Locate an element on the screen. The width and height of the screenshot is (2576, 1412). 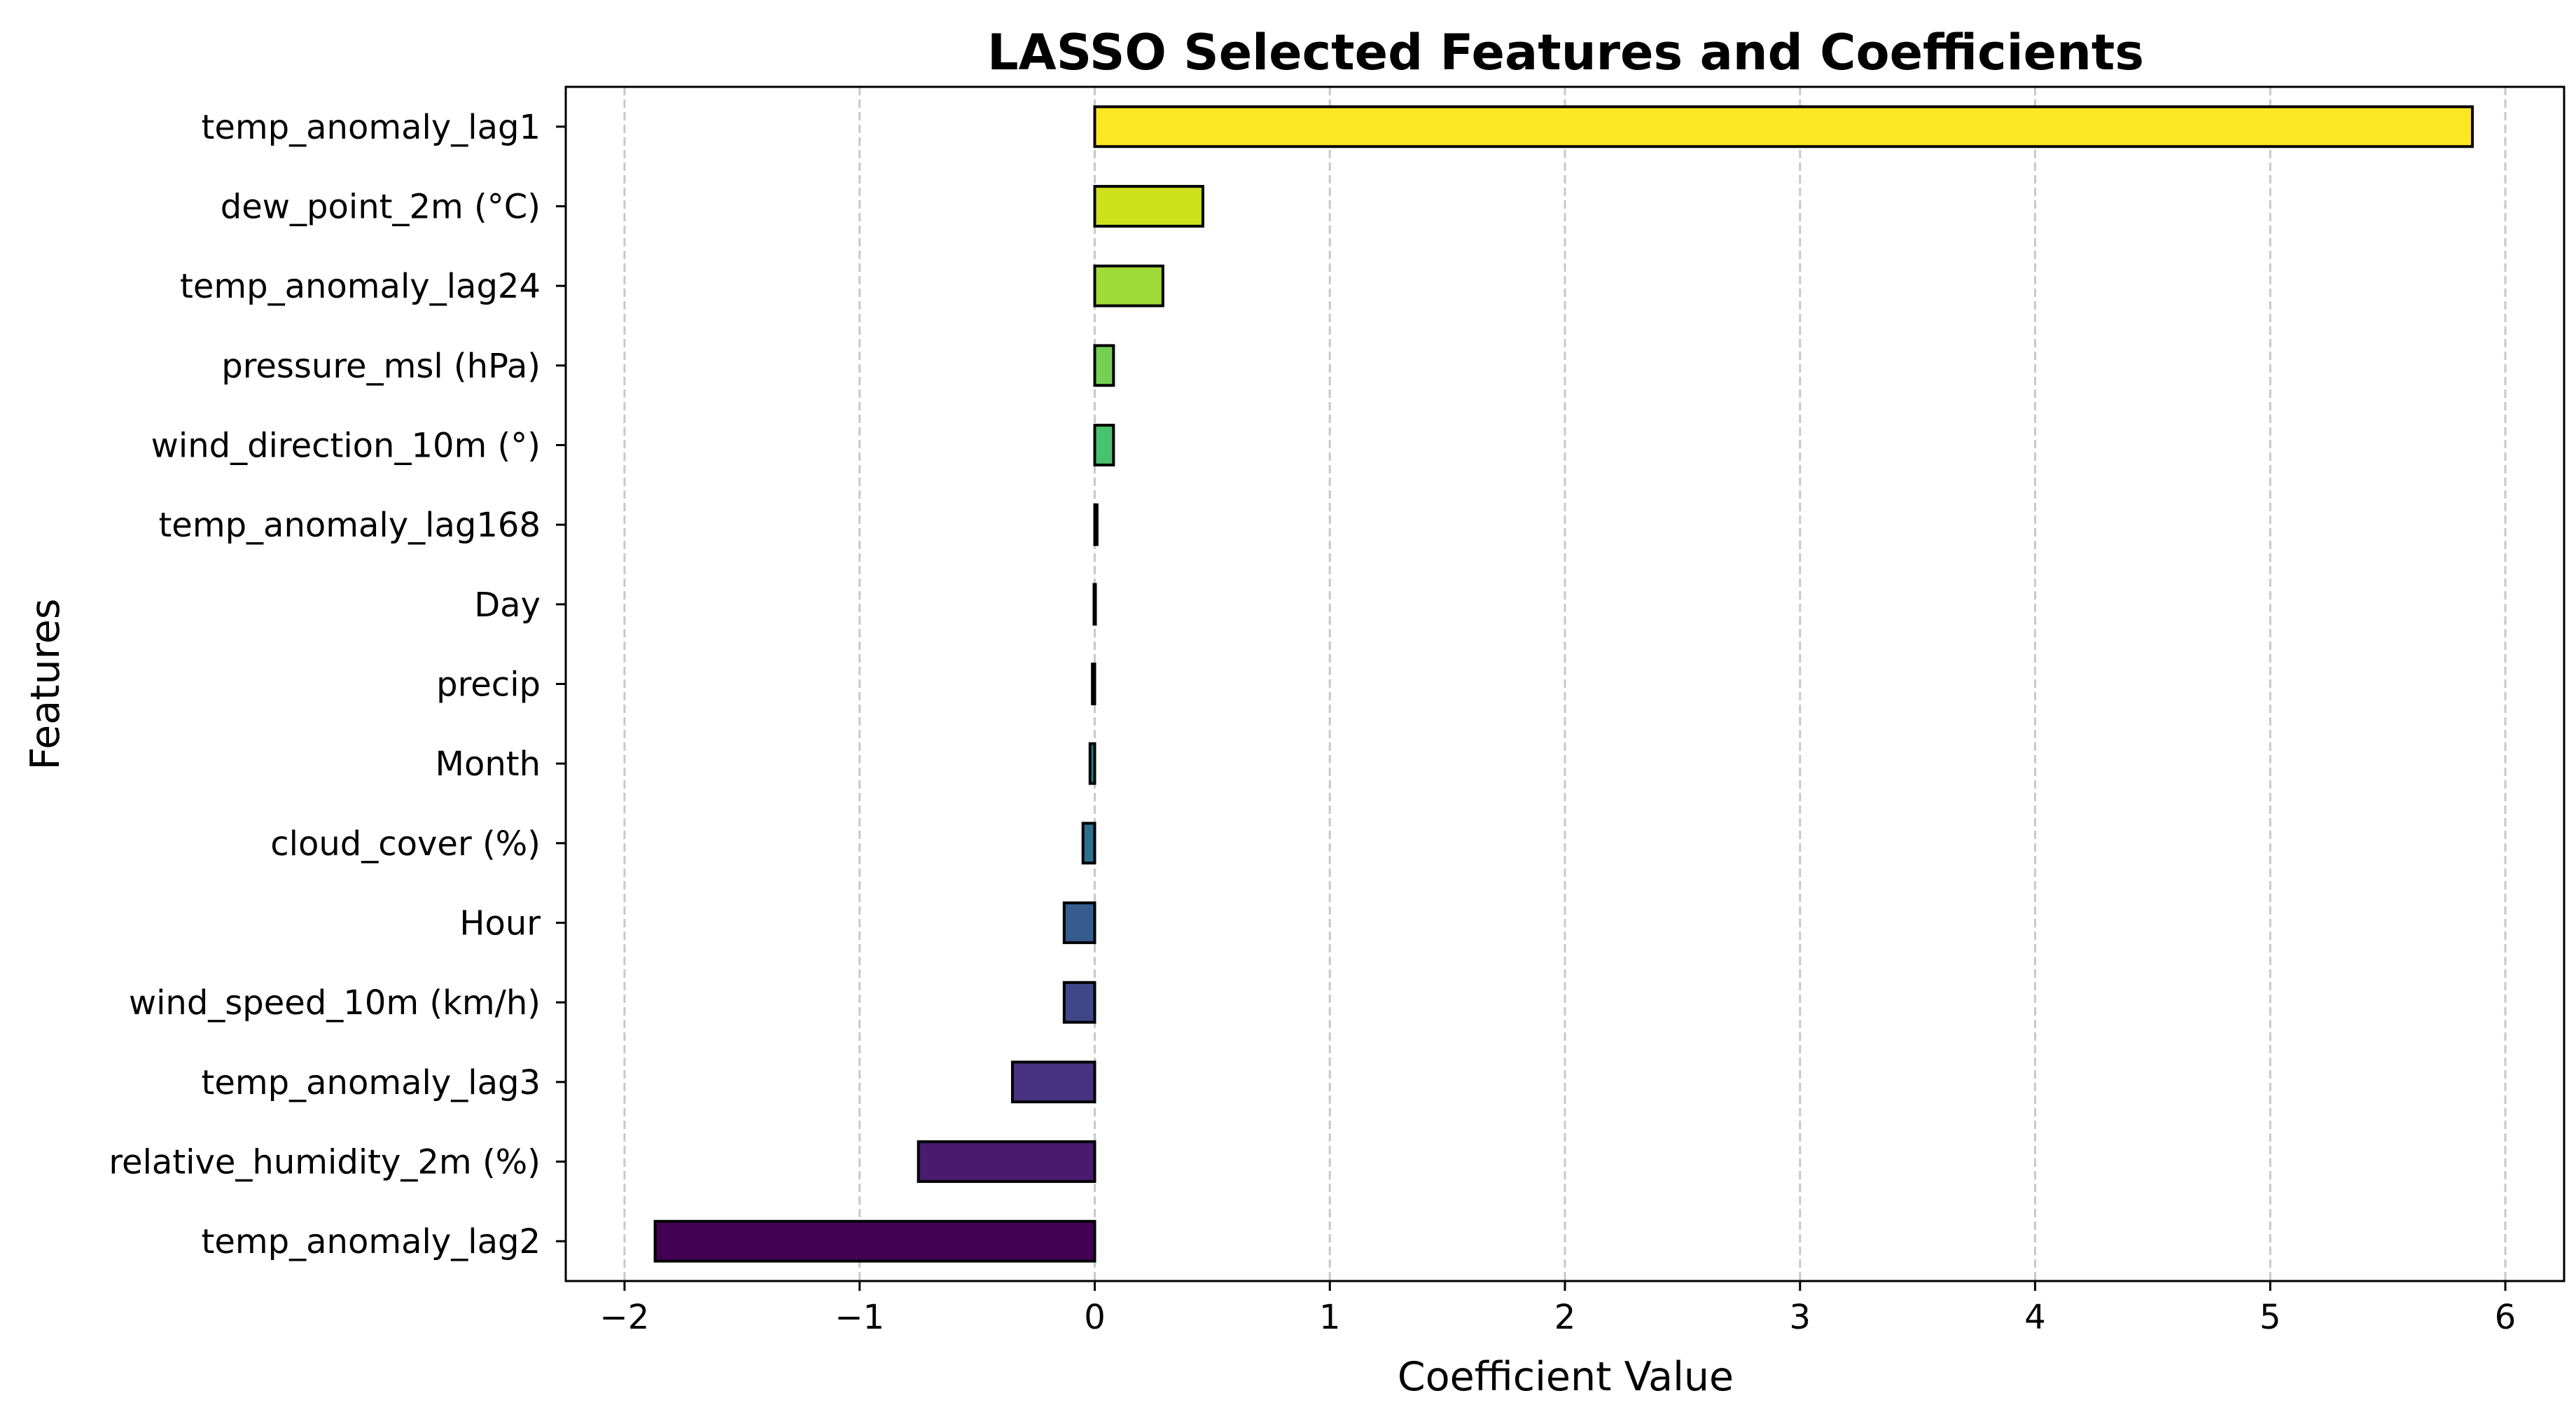
y-tick-label: wind_speed_10m (km/h) is located at coordinates (335, 1003).